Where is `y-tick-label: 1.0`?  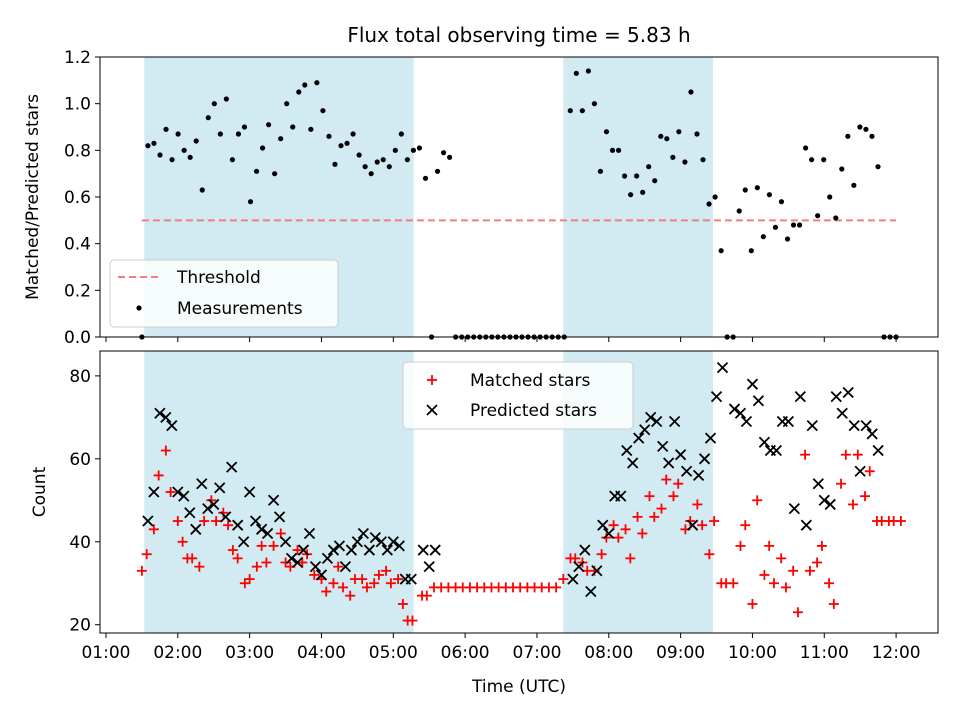
y-tick-label: 1.0 is located at coordinates (77, 105).